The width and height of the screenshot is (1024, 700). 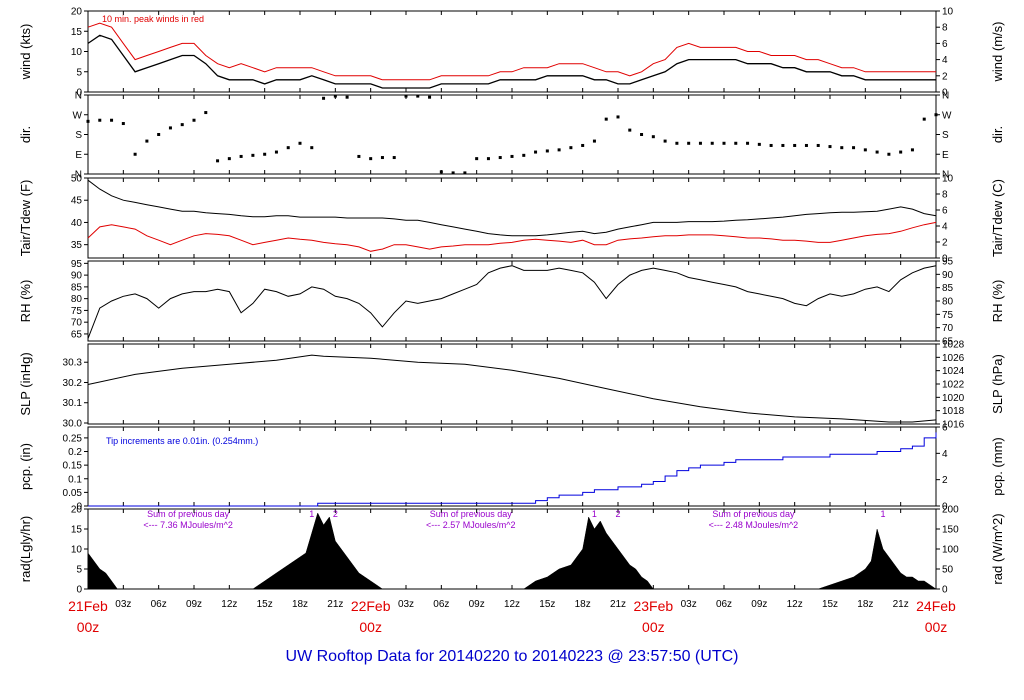 What do you see at coordinates (997, 134) in the screenshot?
I see `direction-ylabel-right: dir.` at bounding box center [997, 134].